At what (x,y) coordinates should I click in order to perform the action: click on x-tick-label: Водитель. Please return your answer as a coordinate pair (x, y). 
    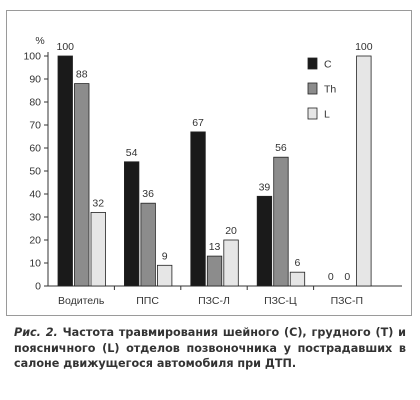
    Looking at the image, I should click on (81, 301).